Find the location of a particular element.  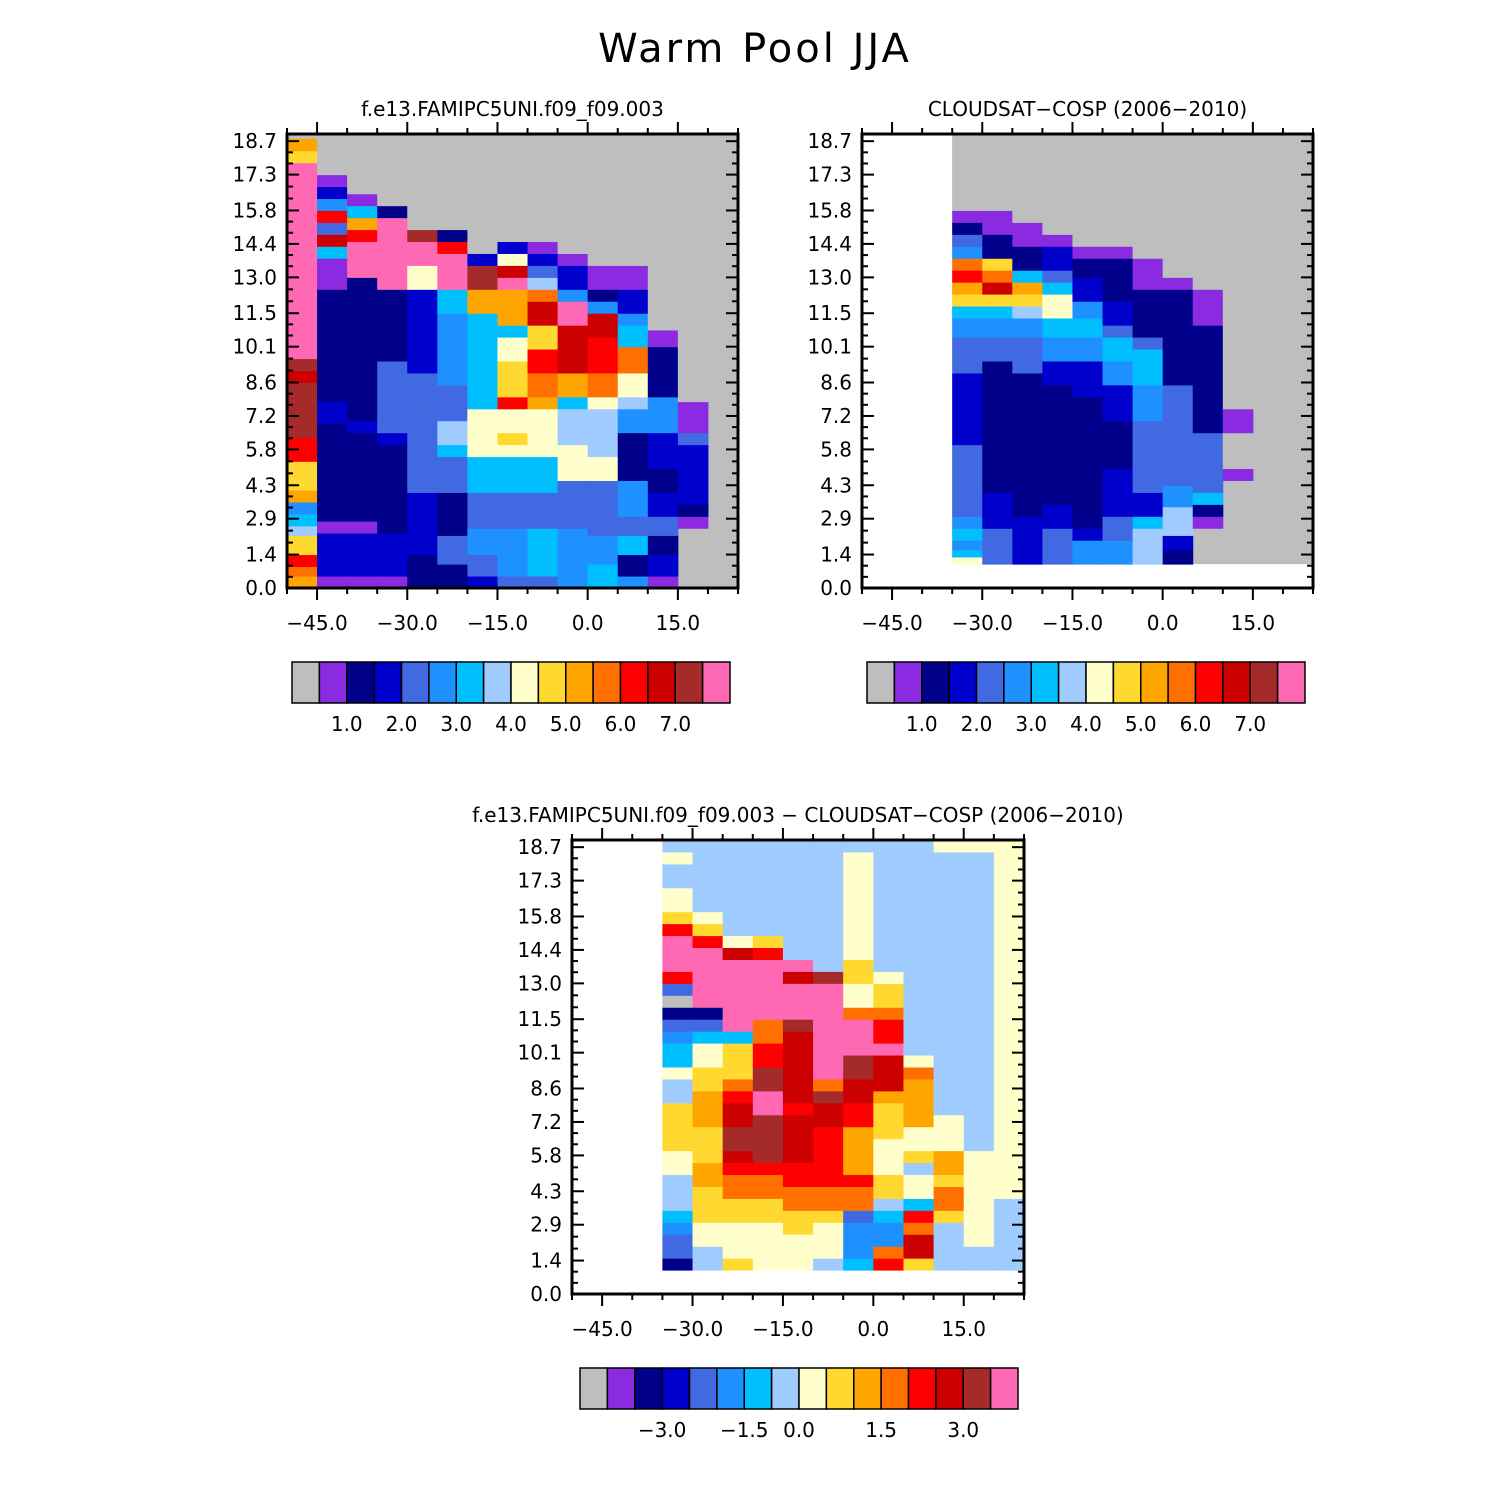

x-tick-label: −45.0 is located at coordinates (891, 623).